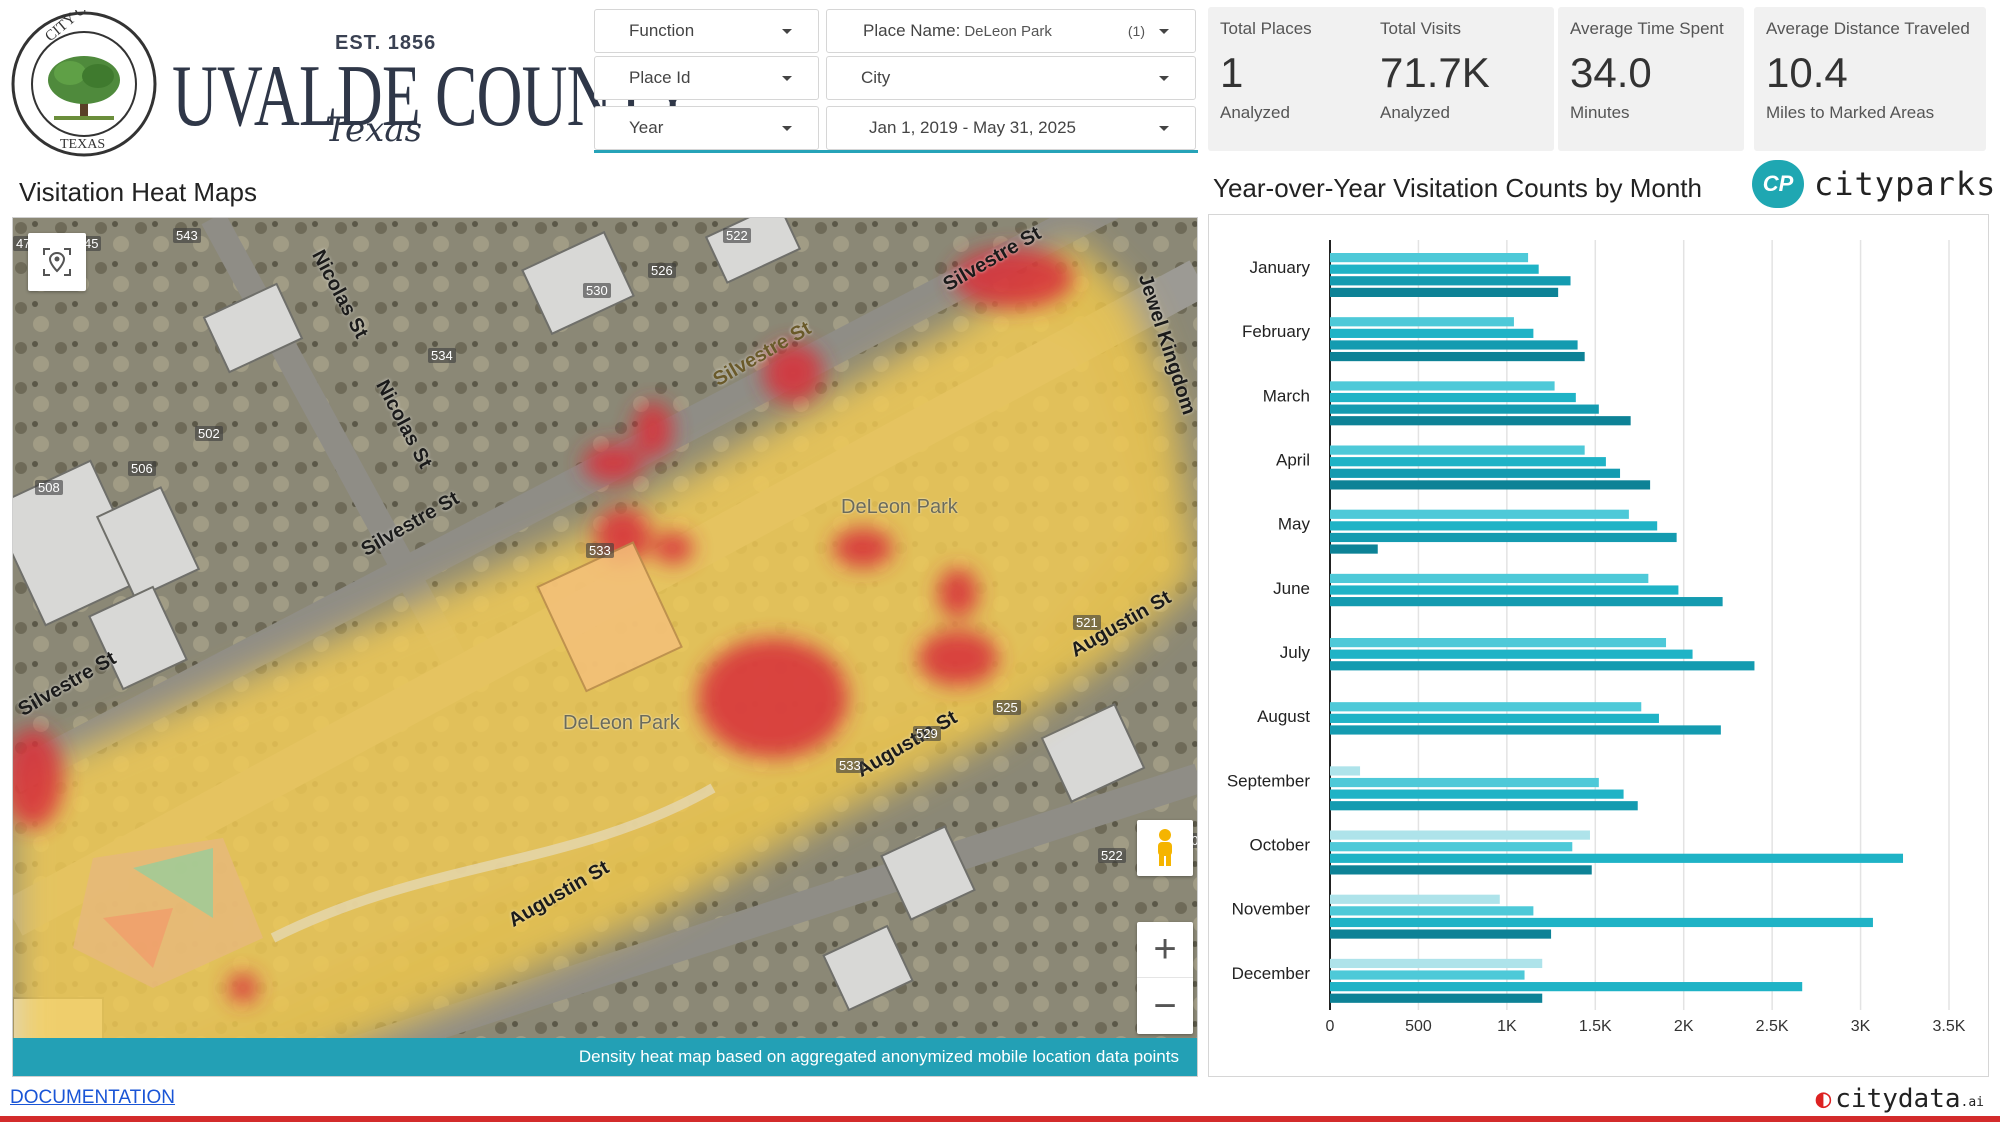 The width and height of the screenshot is (2000, 1122). Describe the element at coordinates (1861, 1026) in the screenshot. I see `x-tick-label: 3K` at that location.